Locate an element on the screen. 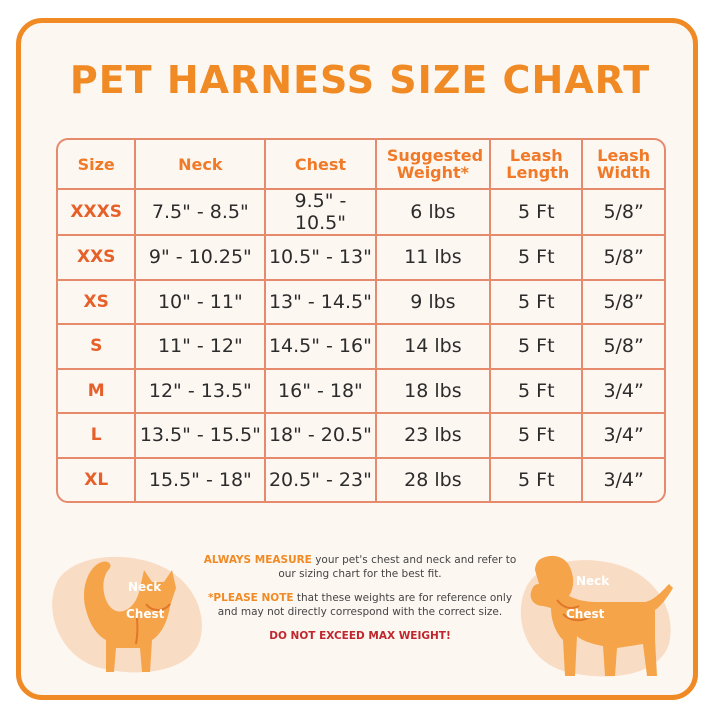  neck-cell: 9" - 10.25" is located at coordinates (201, 258).